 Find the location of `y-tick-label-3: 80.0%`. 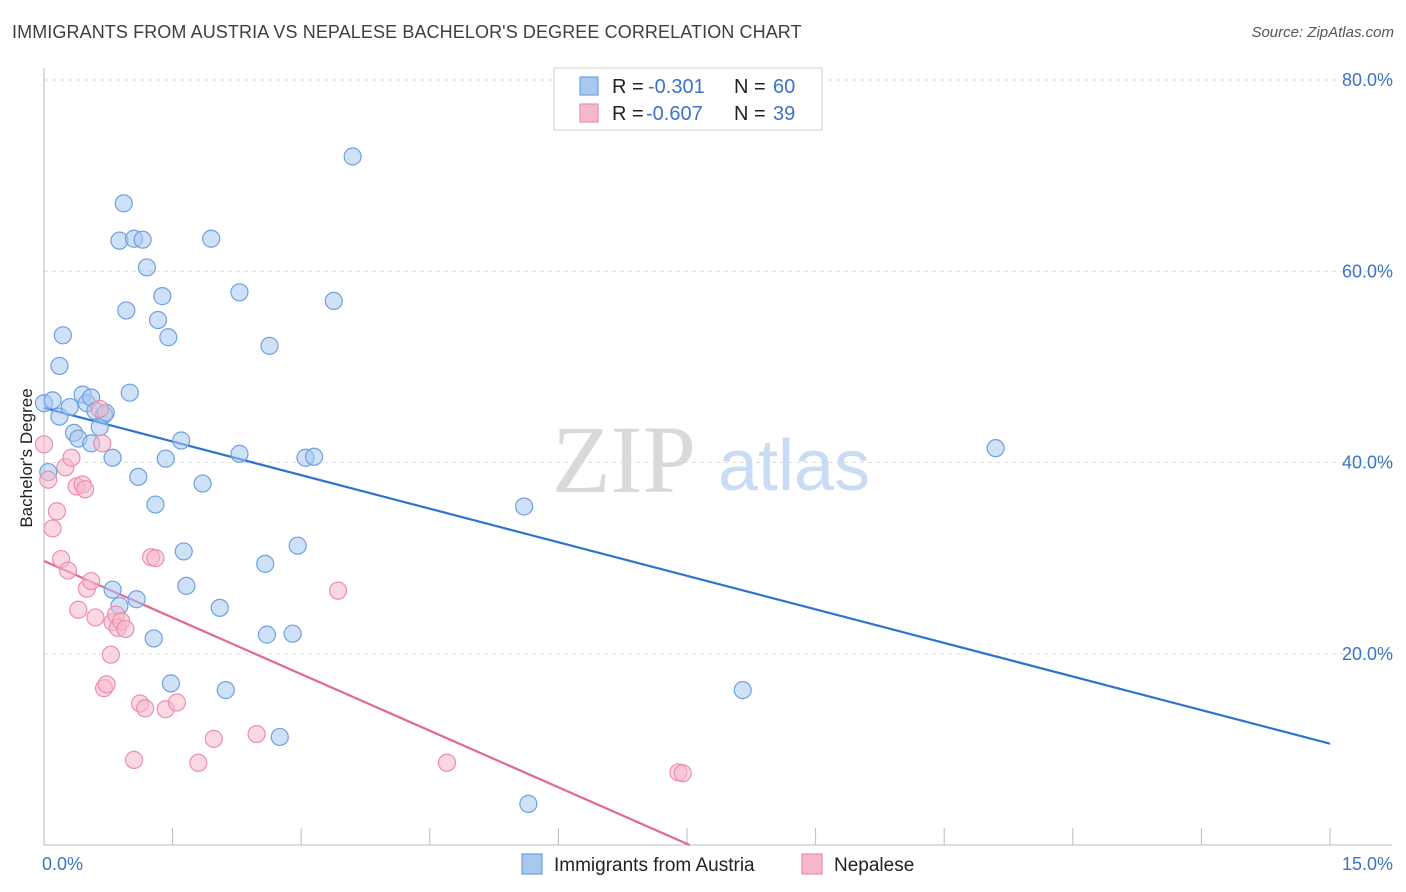

y-tick-label-3: 80.0% is located at coordinates (1367, 80).